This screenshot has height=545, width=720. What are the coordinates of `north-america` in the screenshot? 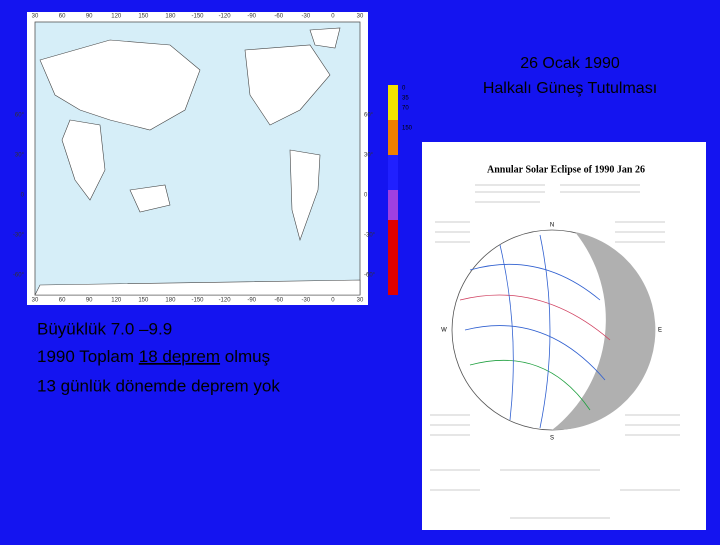 It's located at (287, 85).